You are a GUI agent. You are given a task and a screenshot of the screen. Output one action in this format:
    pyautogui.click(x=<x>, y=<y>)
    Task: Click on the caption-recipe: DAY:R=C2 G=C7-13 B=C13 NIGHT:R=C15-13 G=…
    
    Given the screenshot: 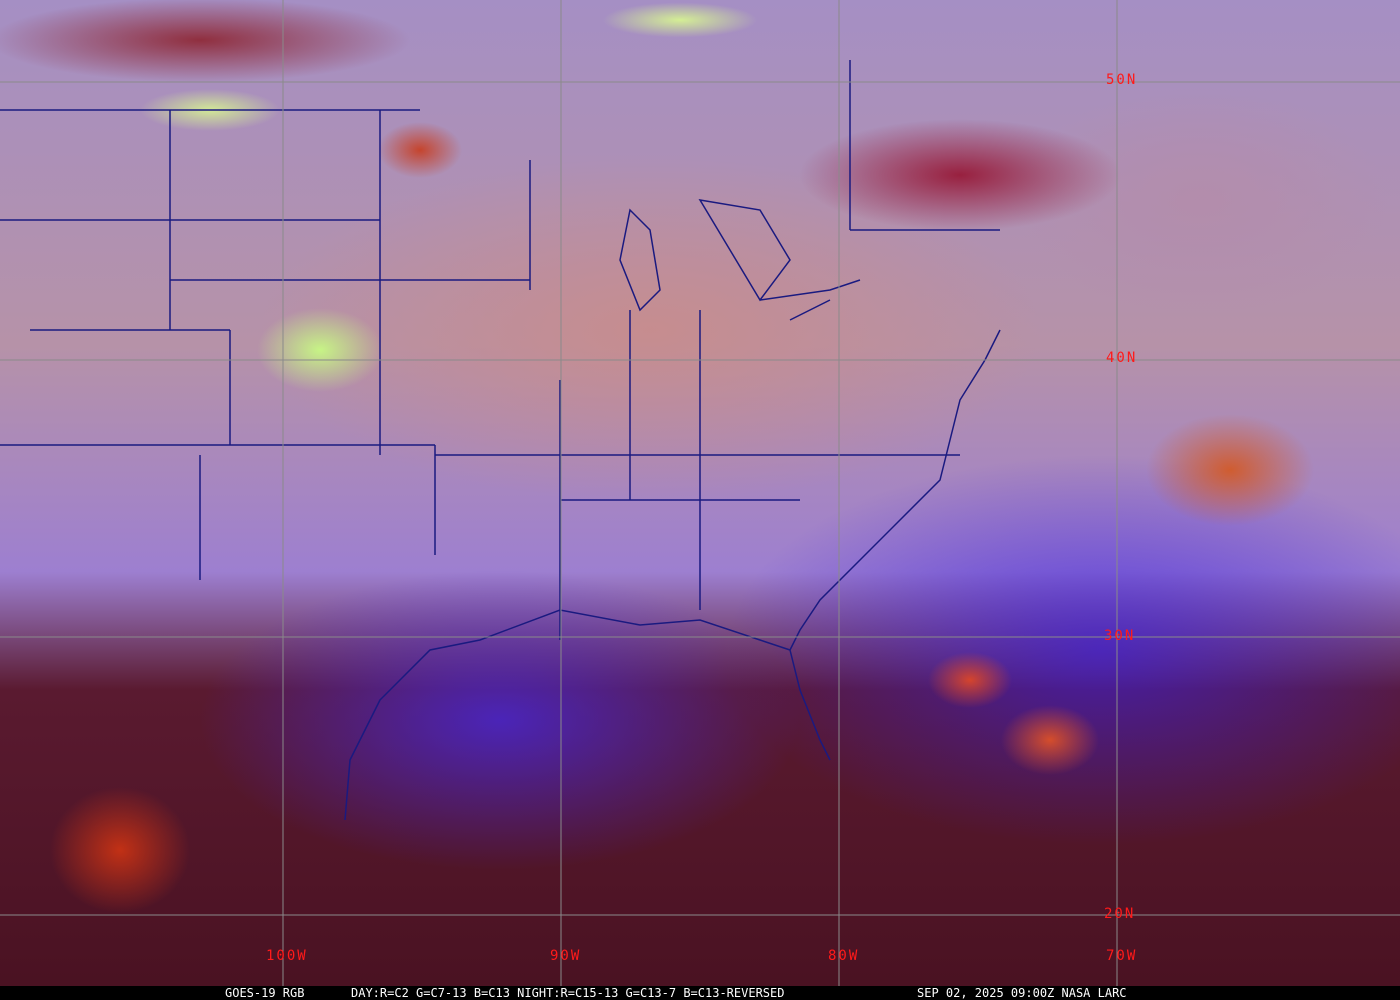 What is the action you would take?
    pyautogui.click(x=568, y=993)
    